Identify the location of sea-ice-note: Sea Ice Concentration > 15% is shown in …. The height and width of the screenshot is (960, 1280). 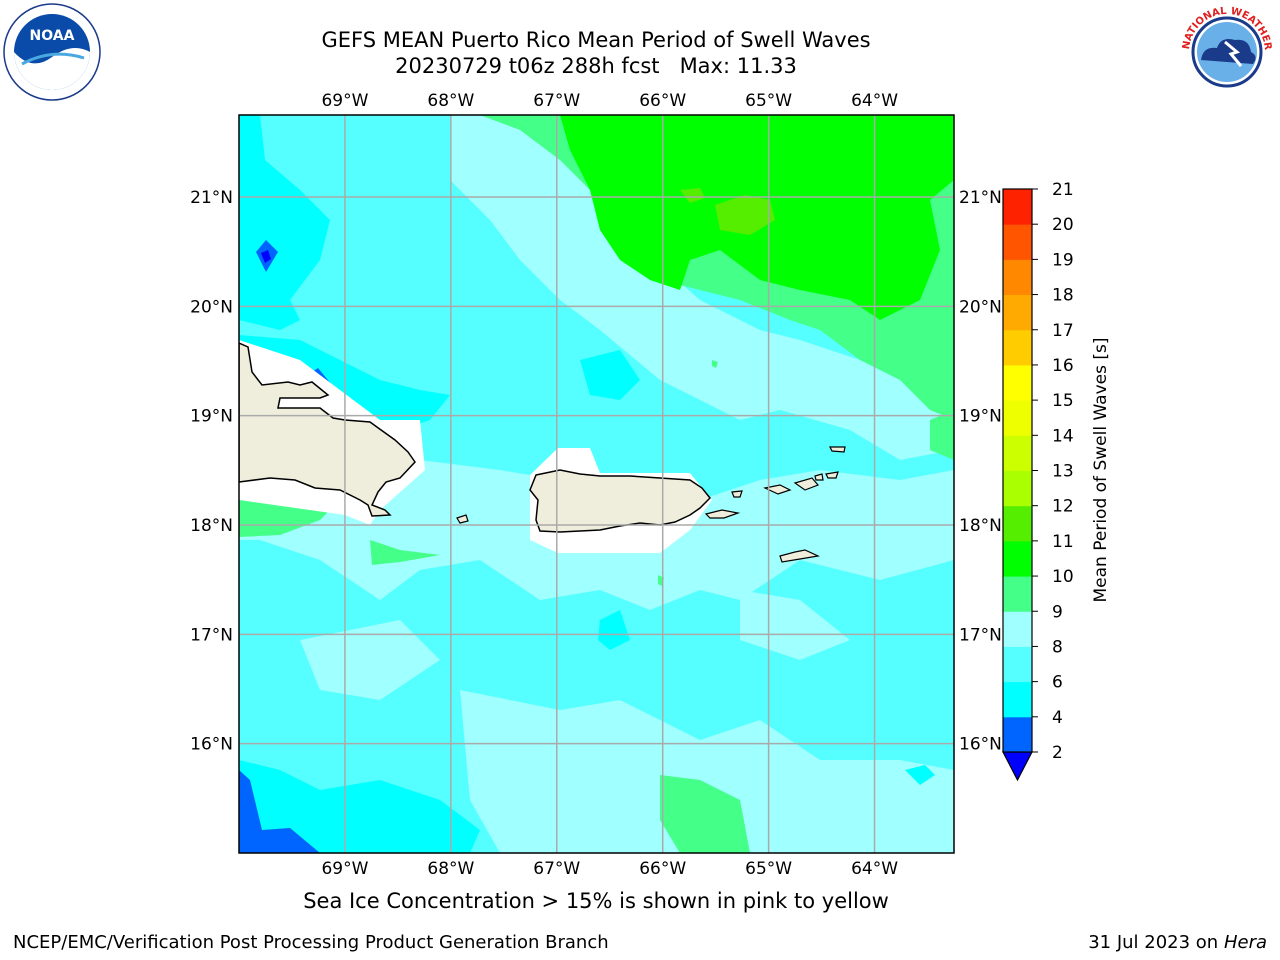
(596, 901).